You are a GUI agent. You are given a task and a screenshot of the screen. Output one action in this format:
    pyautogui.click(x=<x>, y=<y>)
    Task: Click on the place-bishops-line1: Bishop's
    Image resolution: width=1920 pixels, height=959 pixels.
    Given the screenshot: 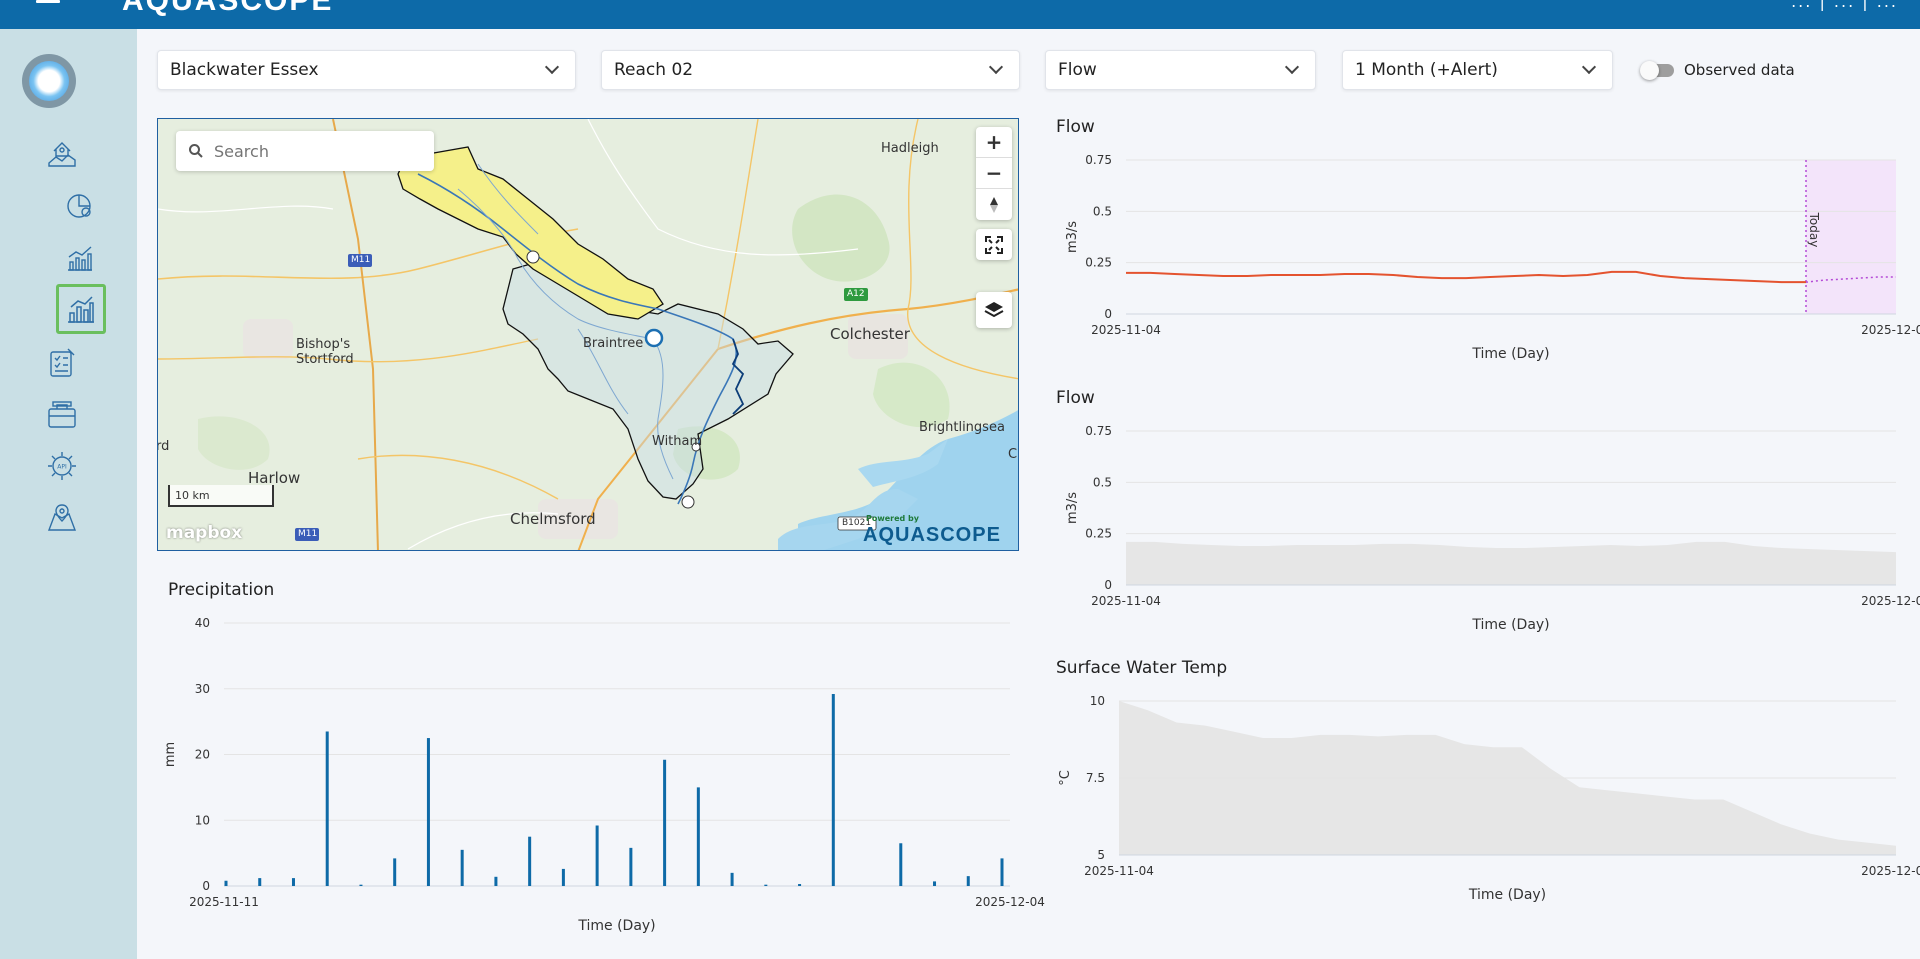 What is the action you would take?
    pyautogui.click(x=323, y=344)
    